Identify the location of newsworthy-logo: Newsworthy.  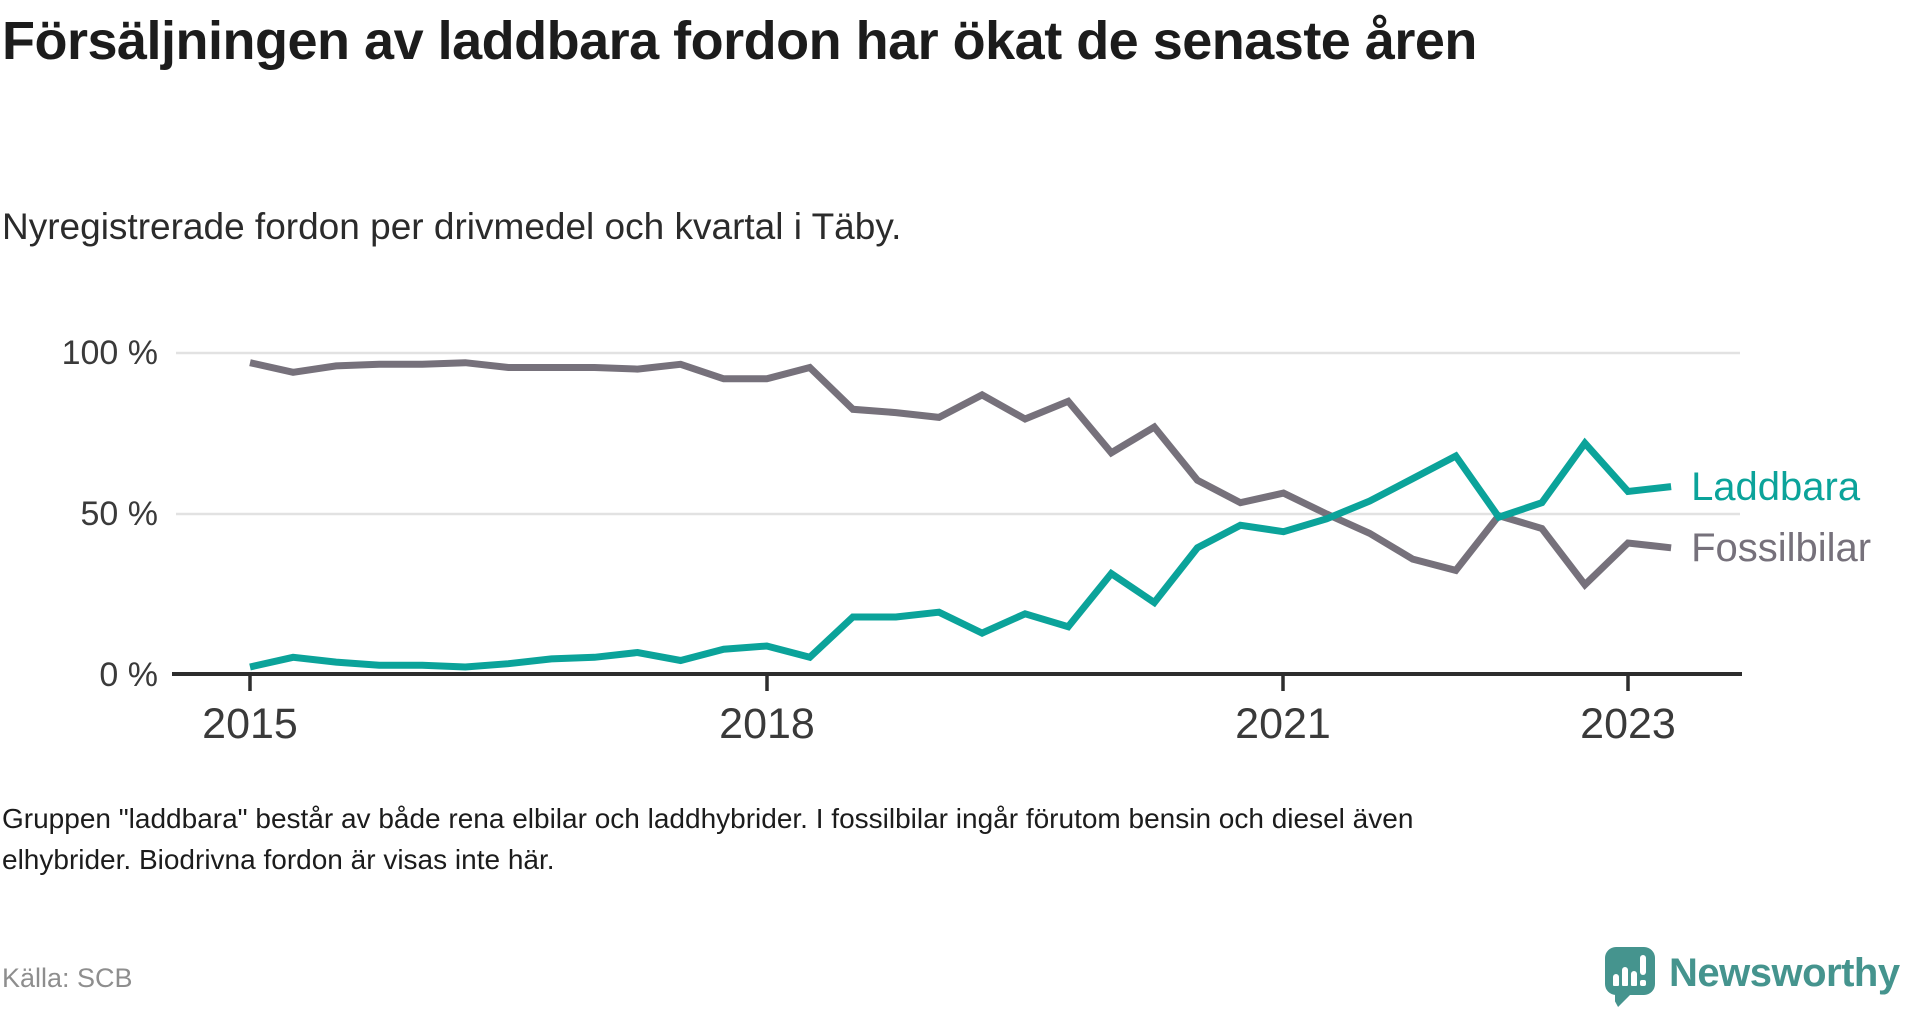
(1752, 976).